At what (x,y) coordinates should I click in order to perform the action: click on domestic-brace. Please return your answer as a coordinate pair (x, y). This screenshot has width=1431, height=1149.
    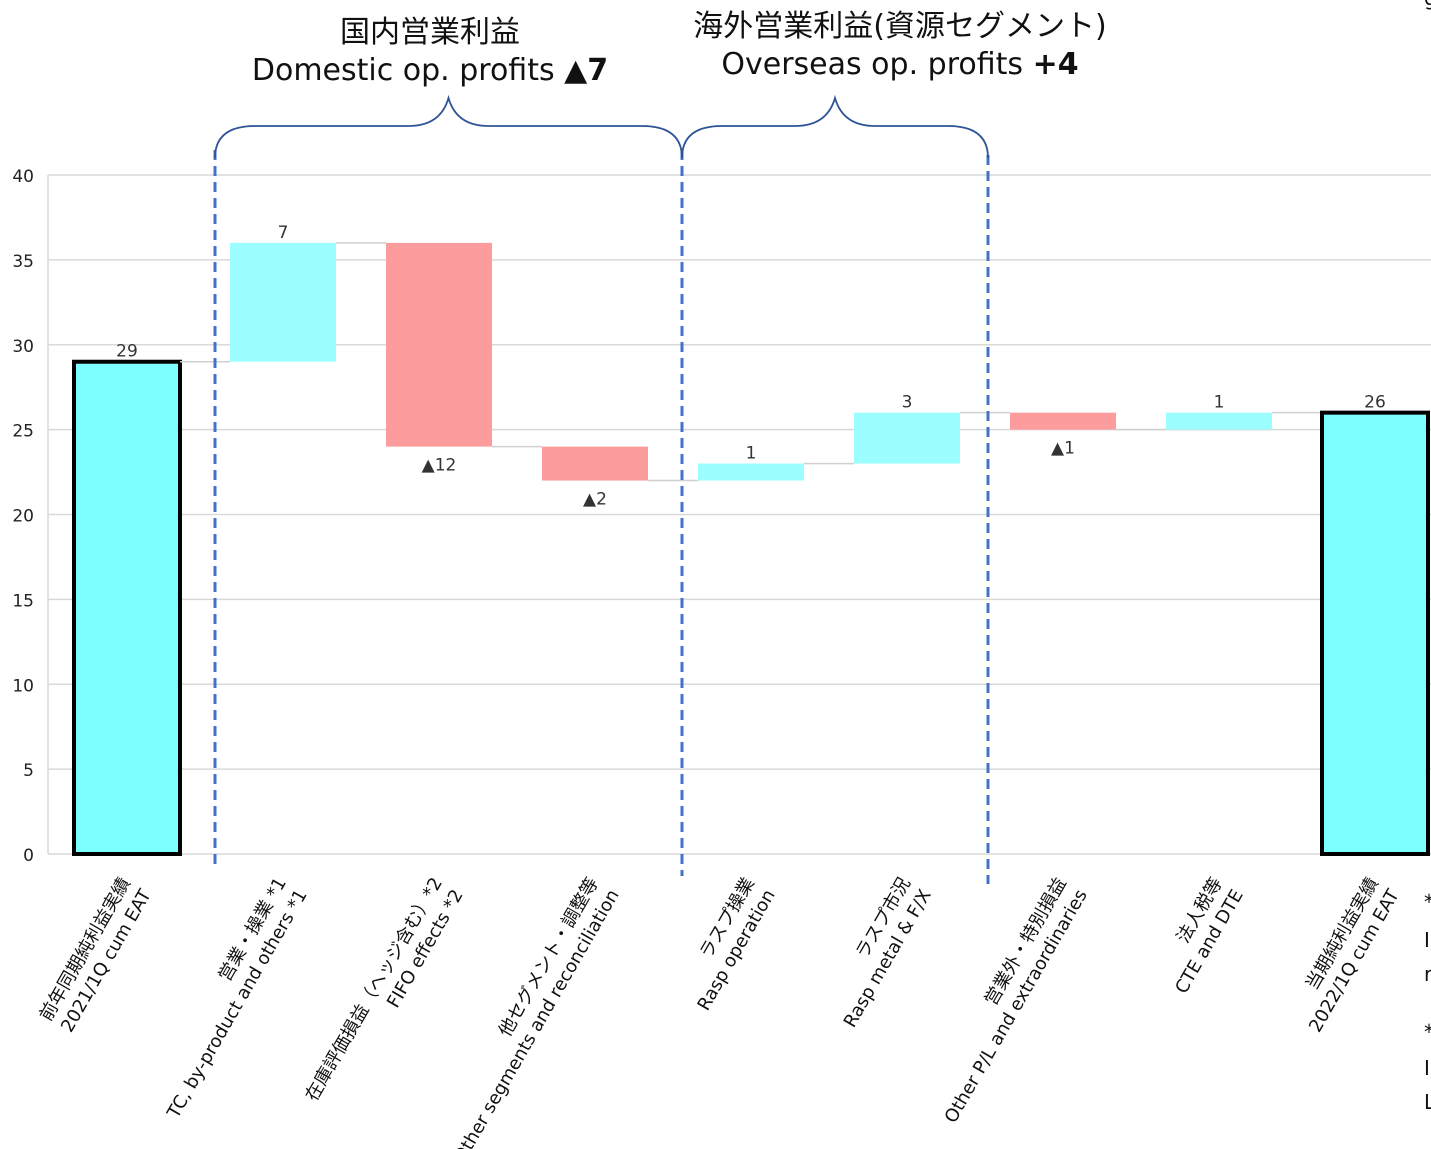
    Looking at the image, I should click on (448, 126).